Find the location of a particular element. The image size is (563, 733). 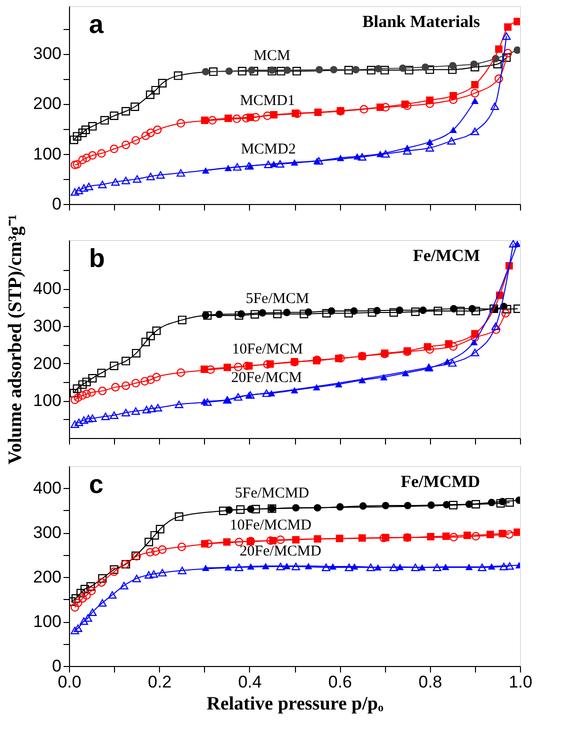

annotation: a is located at coordinates (96, 24).